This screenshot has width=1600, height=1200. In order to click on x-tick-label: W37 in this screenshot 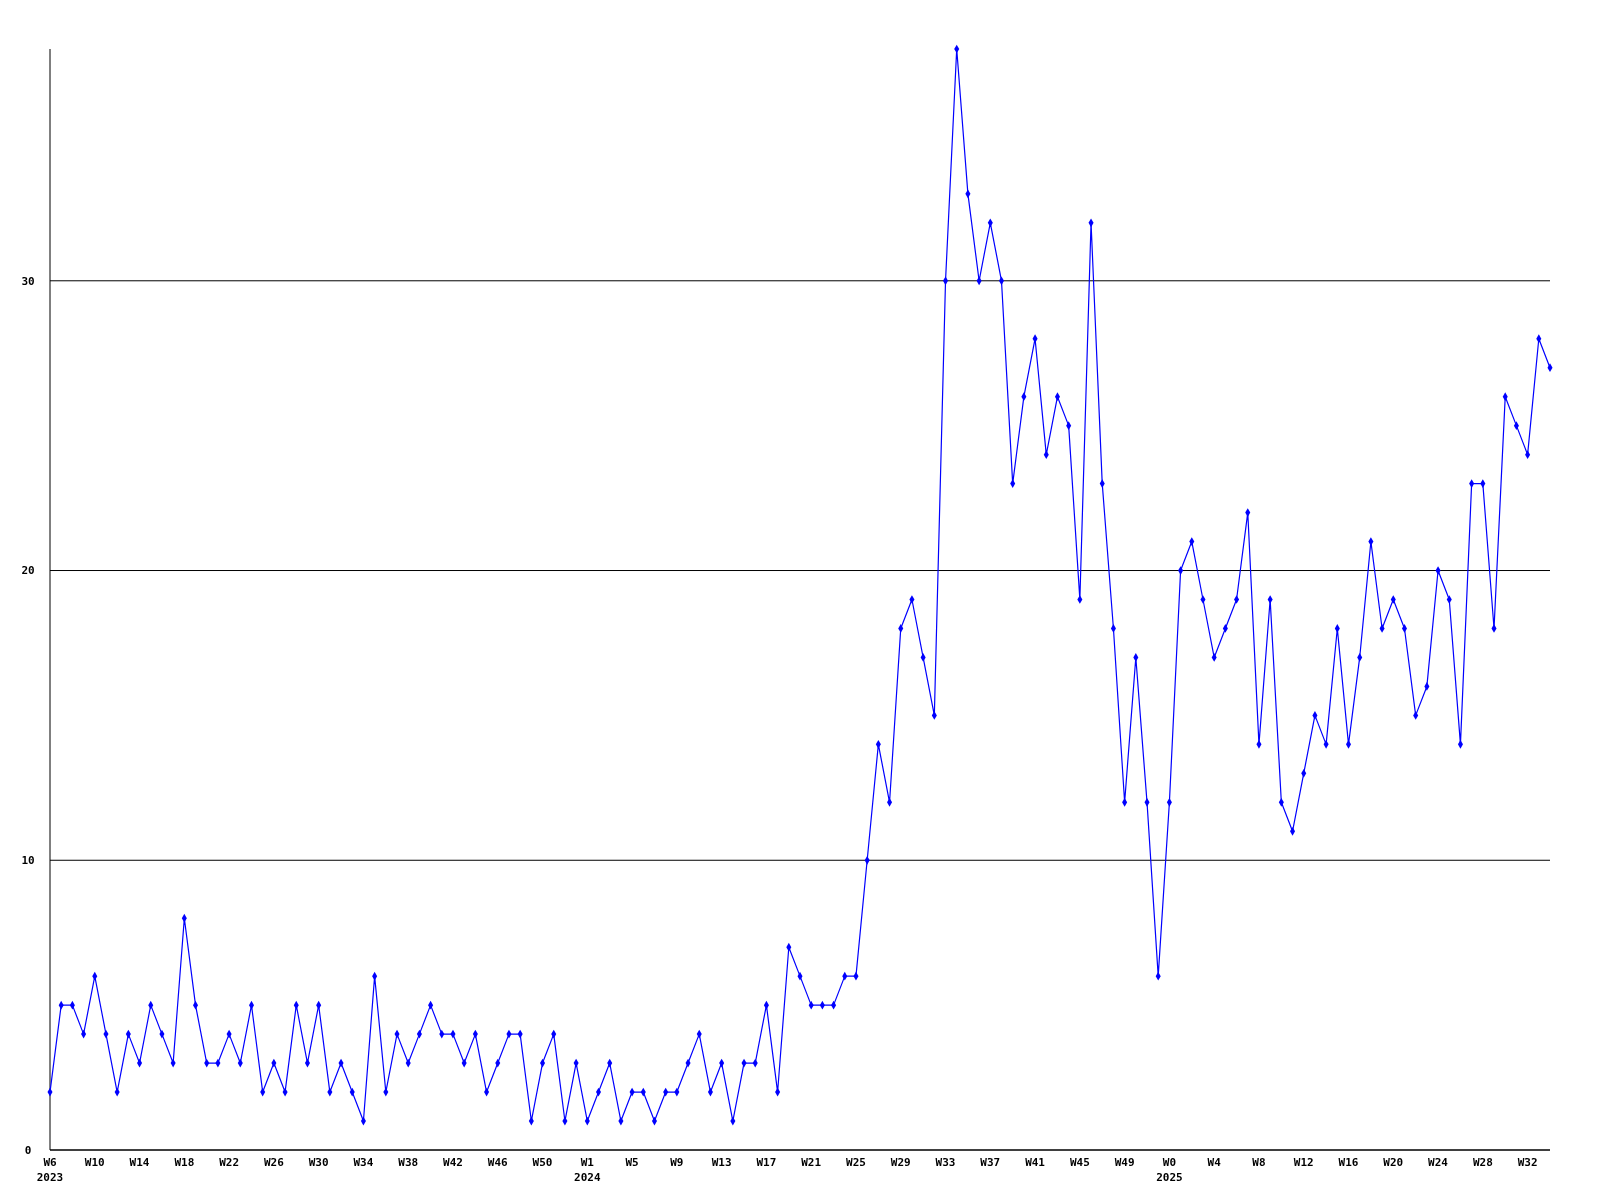, I will do `click(990, 1162)`.